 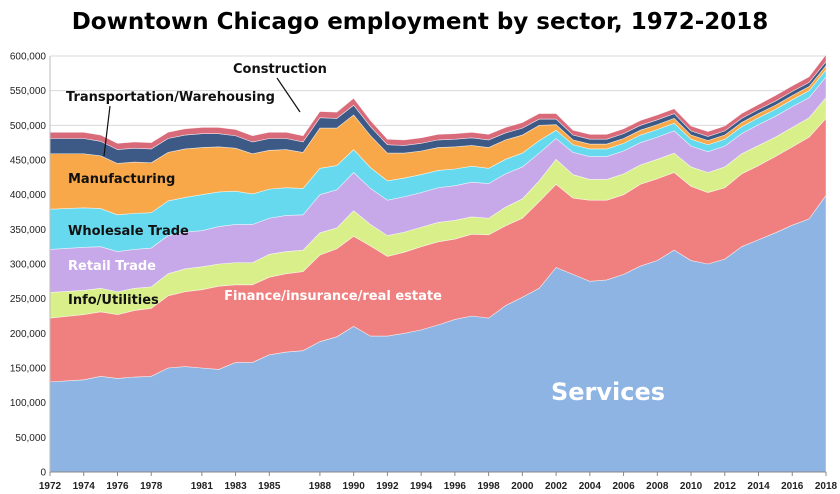 What do you see at coordinates (117, 486) in the screenshot?
I see `x-tick-label: 1976` at bounding box center [117, 486].